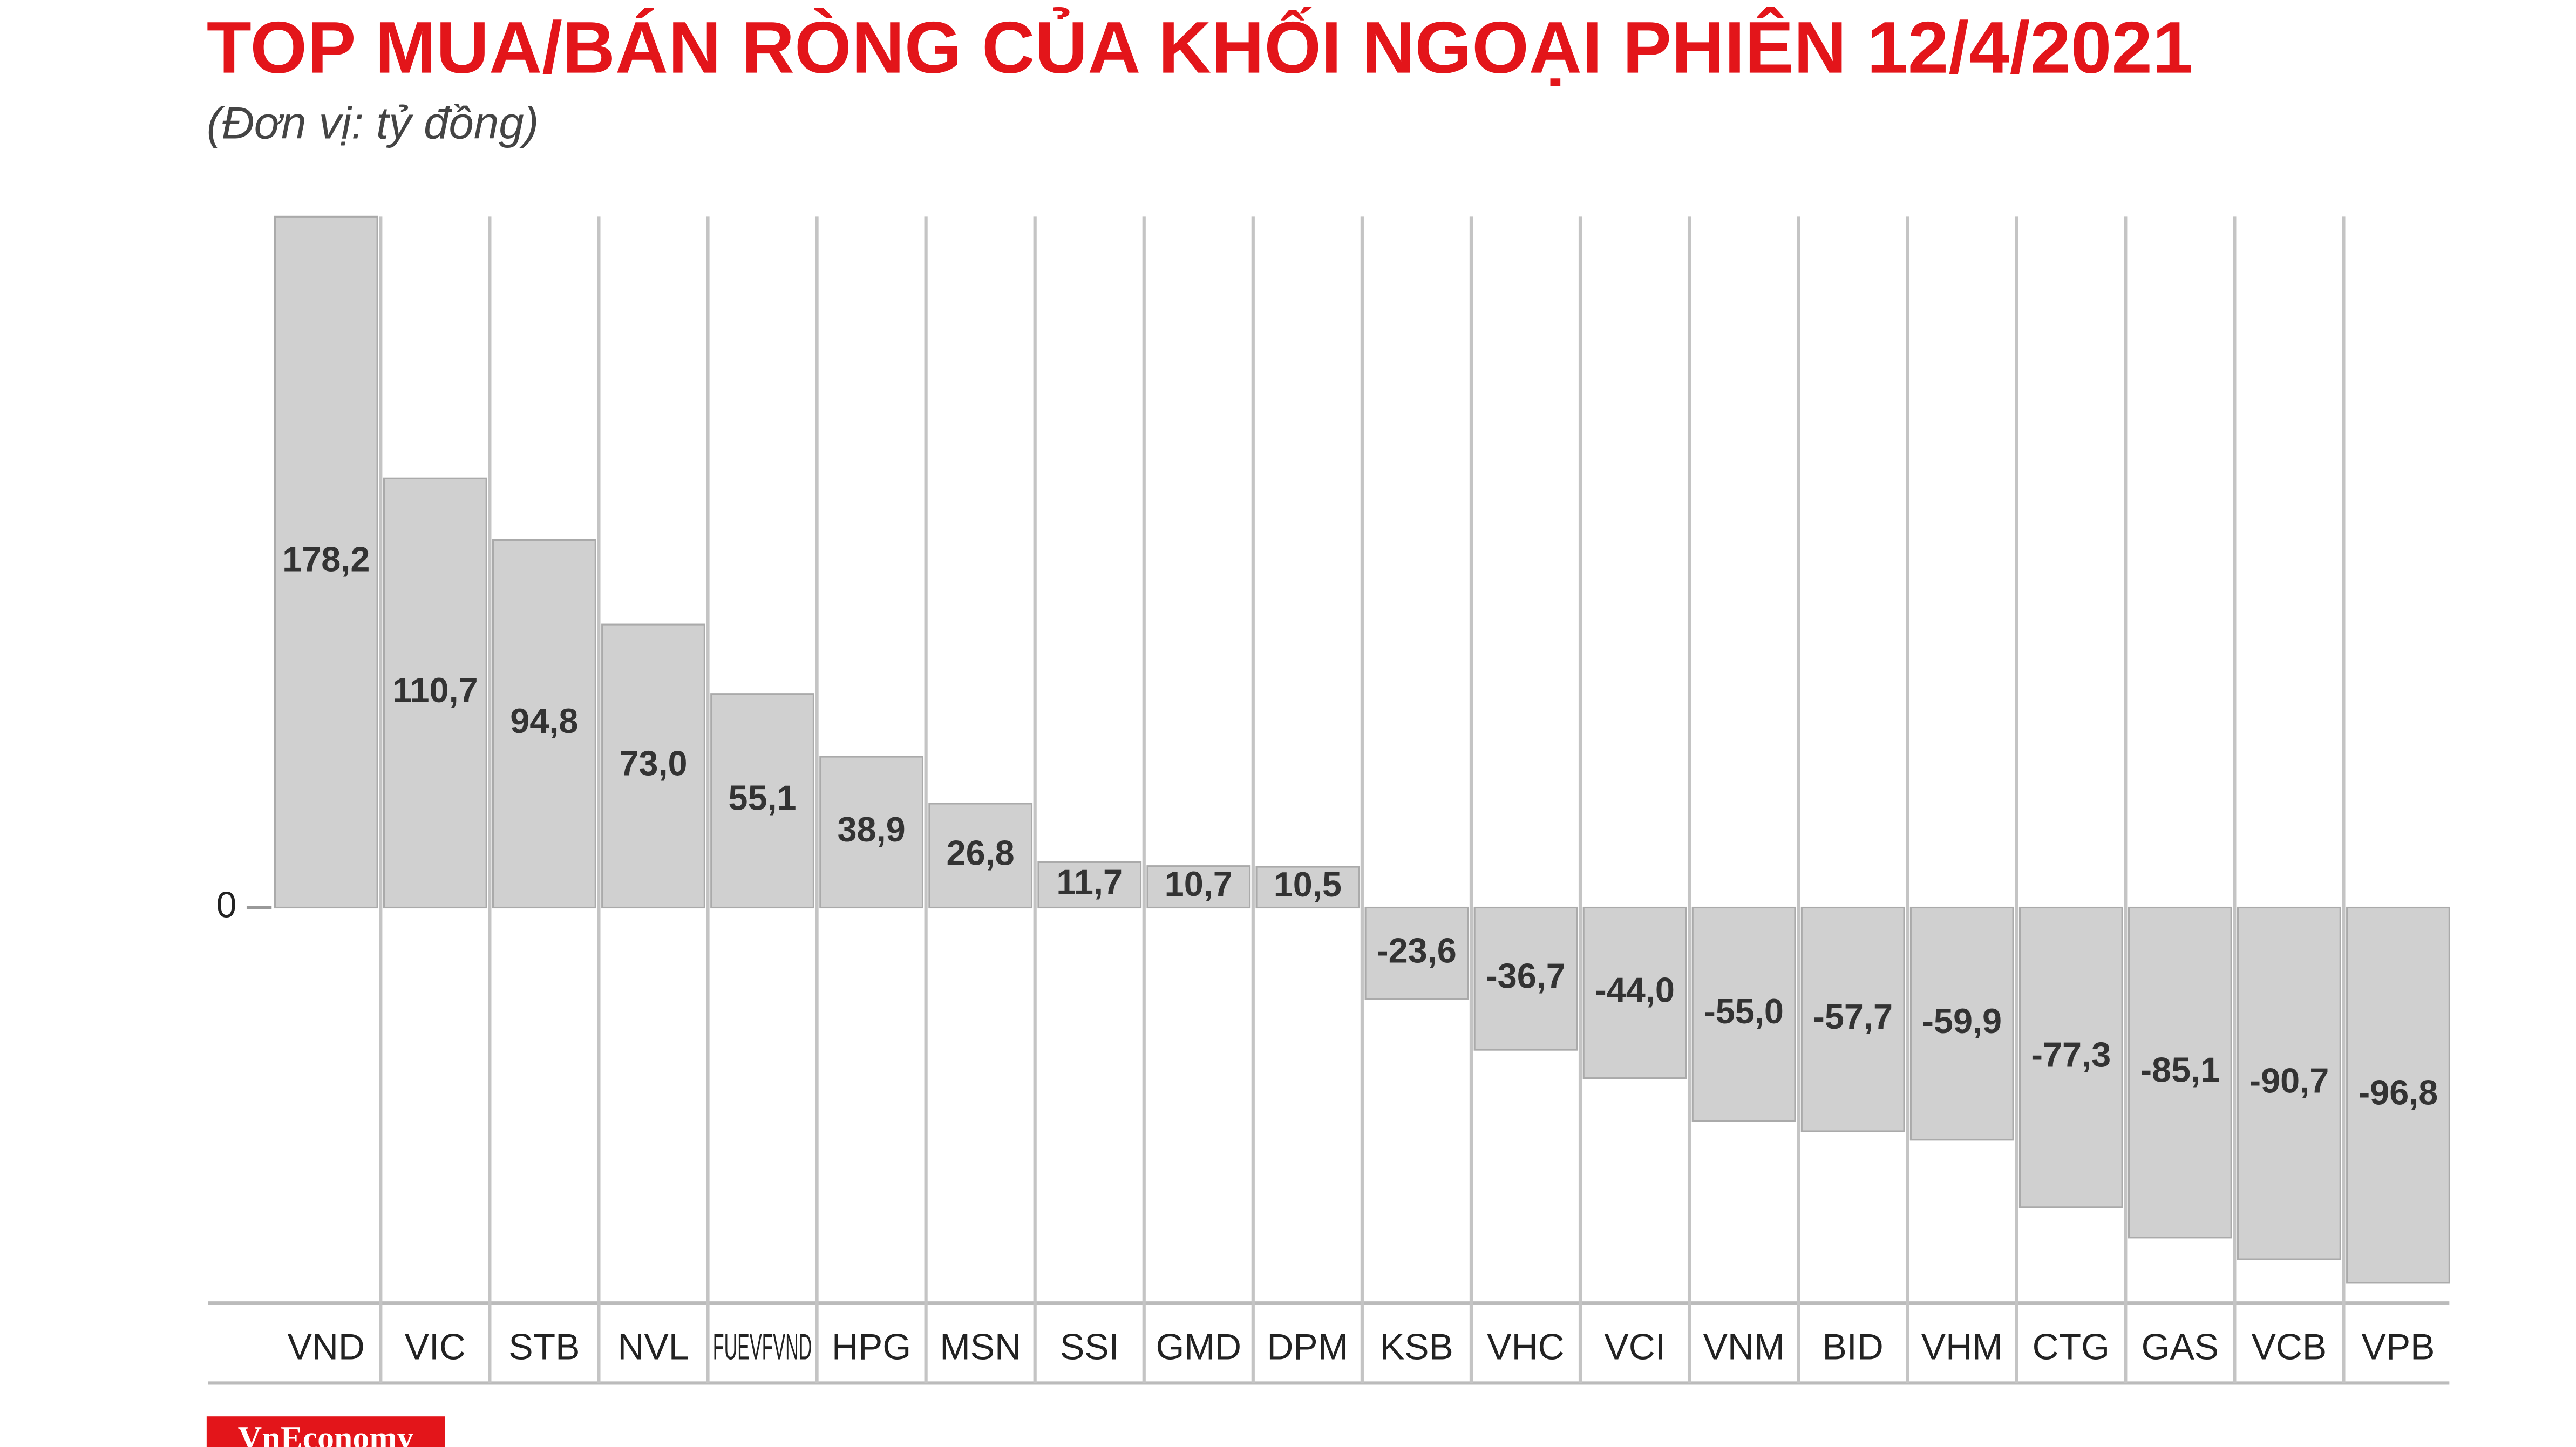 This screenshot has height=1447, width=2576. What do you see at coordinates (2071, 1055) in the screenshot?
I see `value-label: -77,3` at bounding box center [2071, 1055].